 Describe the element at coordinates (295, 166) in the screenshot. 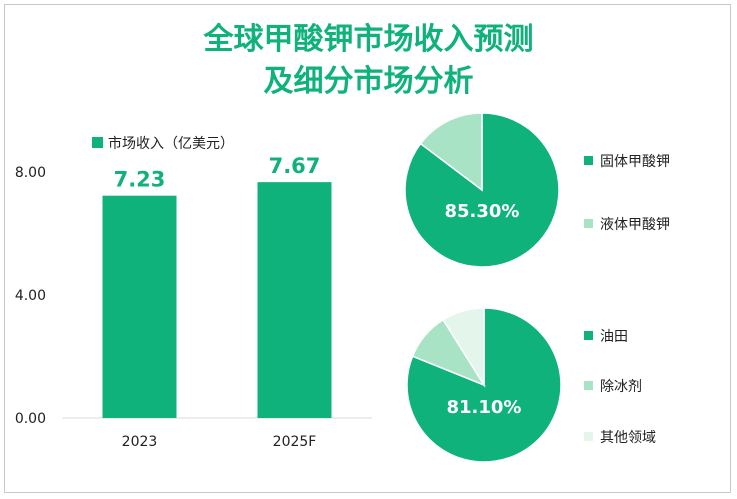

I see `bar-value-label: 7.67` at that location.